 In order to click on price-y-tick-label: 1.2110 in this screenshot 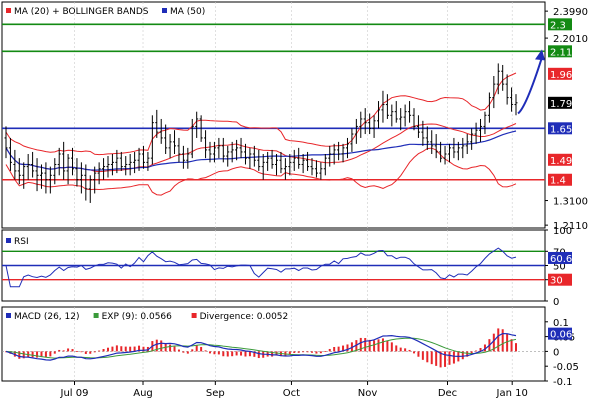, I will do `click(570, 226)`.